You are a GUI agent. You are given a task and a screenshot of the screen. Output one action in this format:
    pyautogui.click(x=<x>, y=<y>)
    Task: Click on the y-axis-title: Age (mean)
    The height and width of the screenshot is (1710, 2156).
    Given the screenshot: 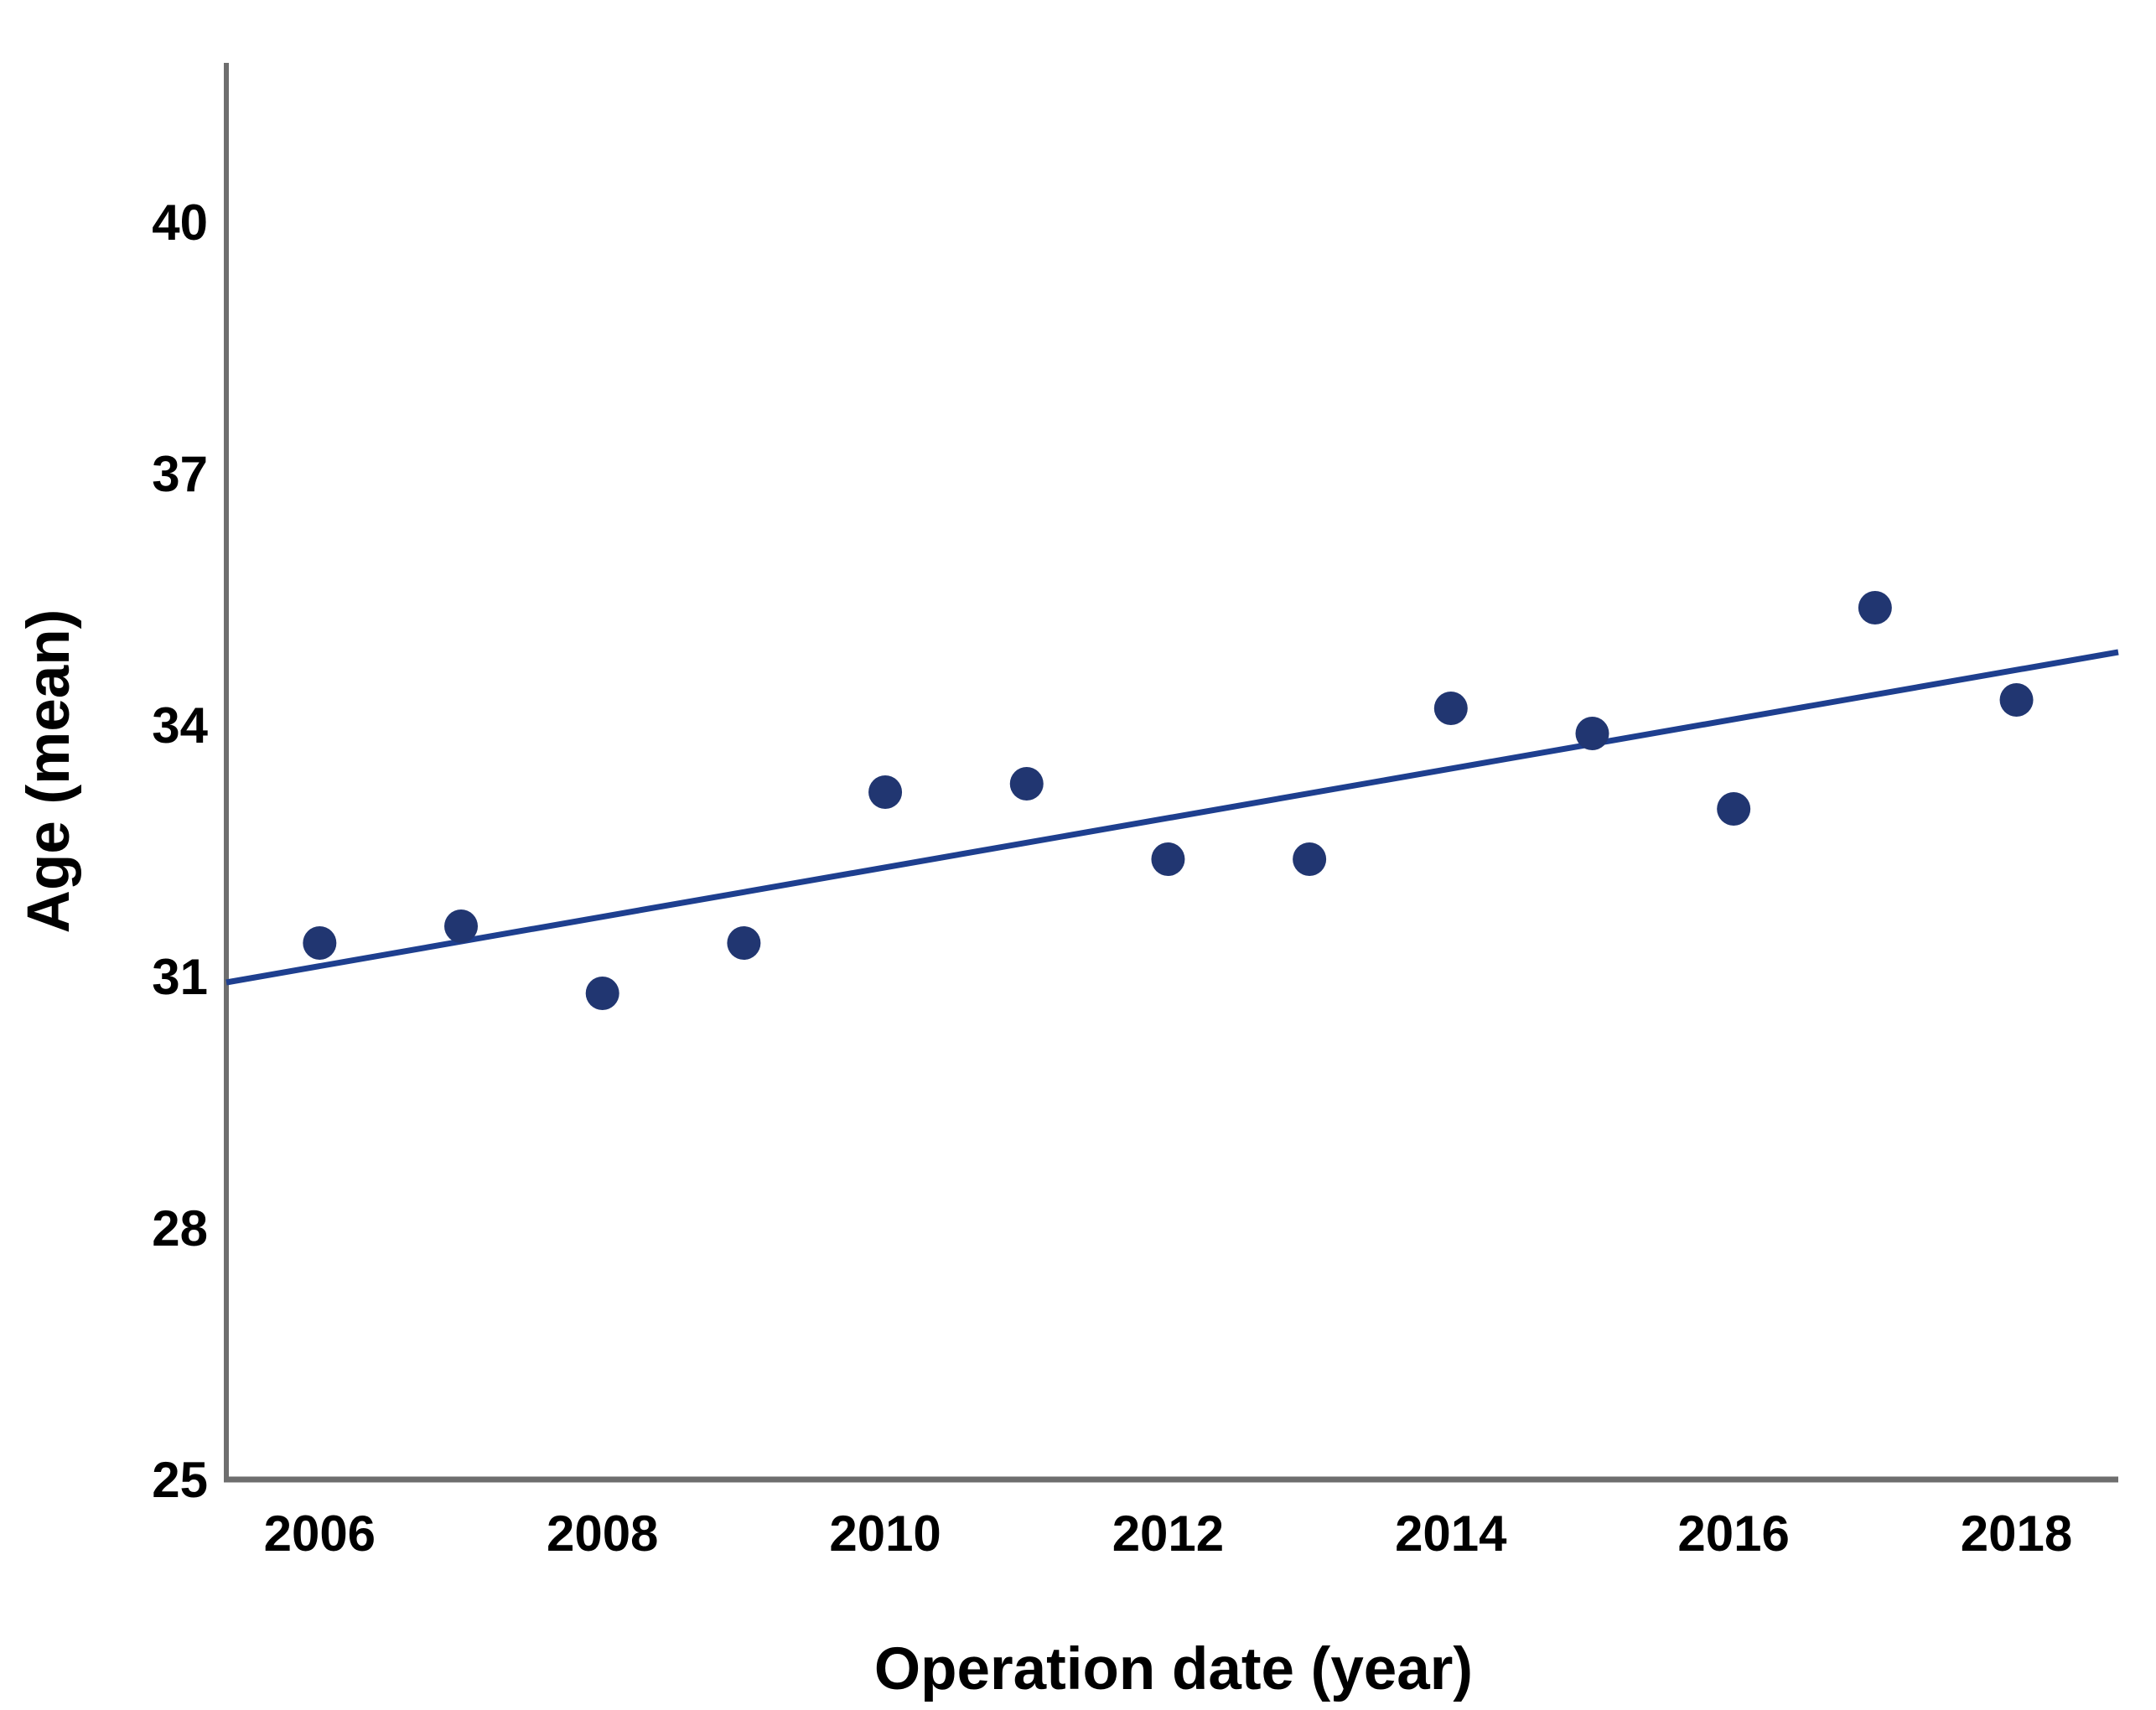 What is the action you would take?
    pyautogui.click(x=49, y=771)
    